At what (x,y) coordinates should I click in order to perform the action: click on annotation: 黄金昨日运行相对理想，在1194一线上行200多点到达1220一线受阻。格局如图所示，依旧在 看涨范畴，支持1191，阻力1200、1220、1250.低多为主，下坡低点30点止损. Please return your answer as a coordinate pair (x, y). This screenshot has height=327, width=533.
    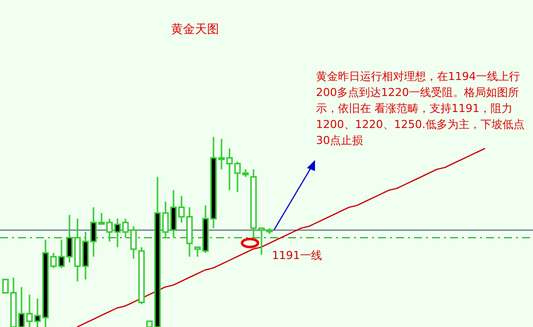
    Looking at the image, I should click on (420, 108).